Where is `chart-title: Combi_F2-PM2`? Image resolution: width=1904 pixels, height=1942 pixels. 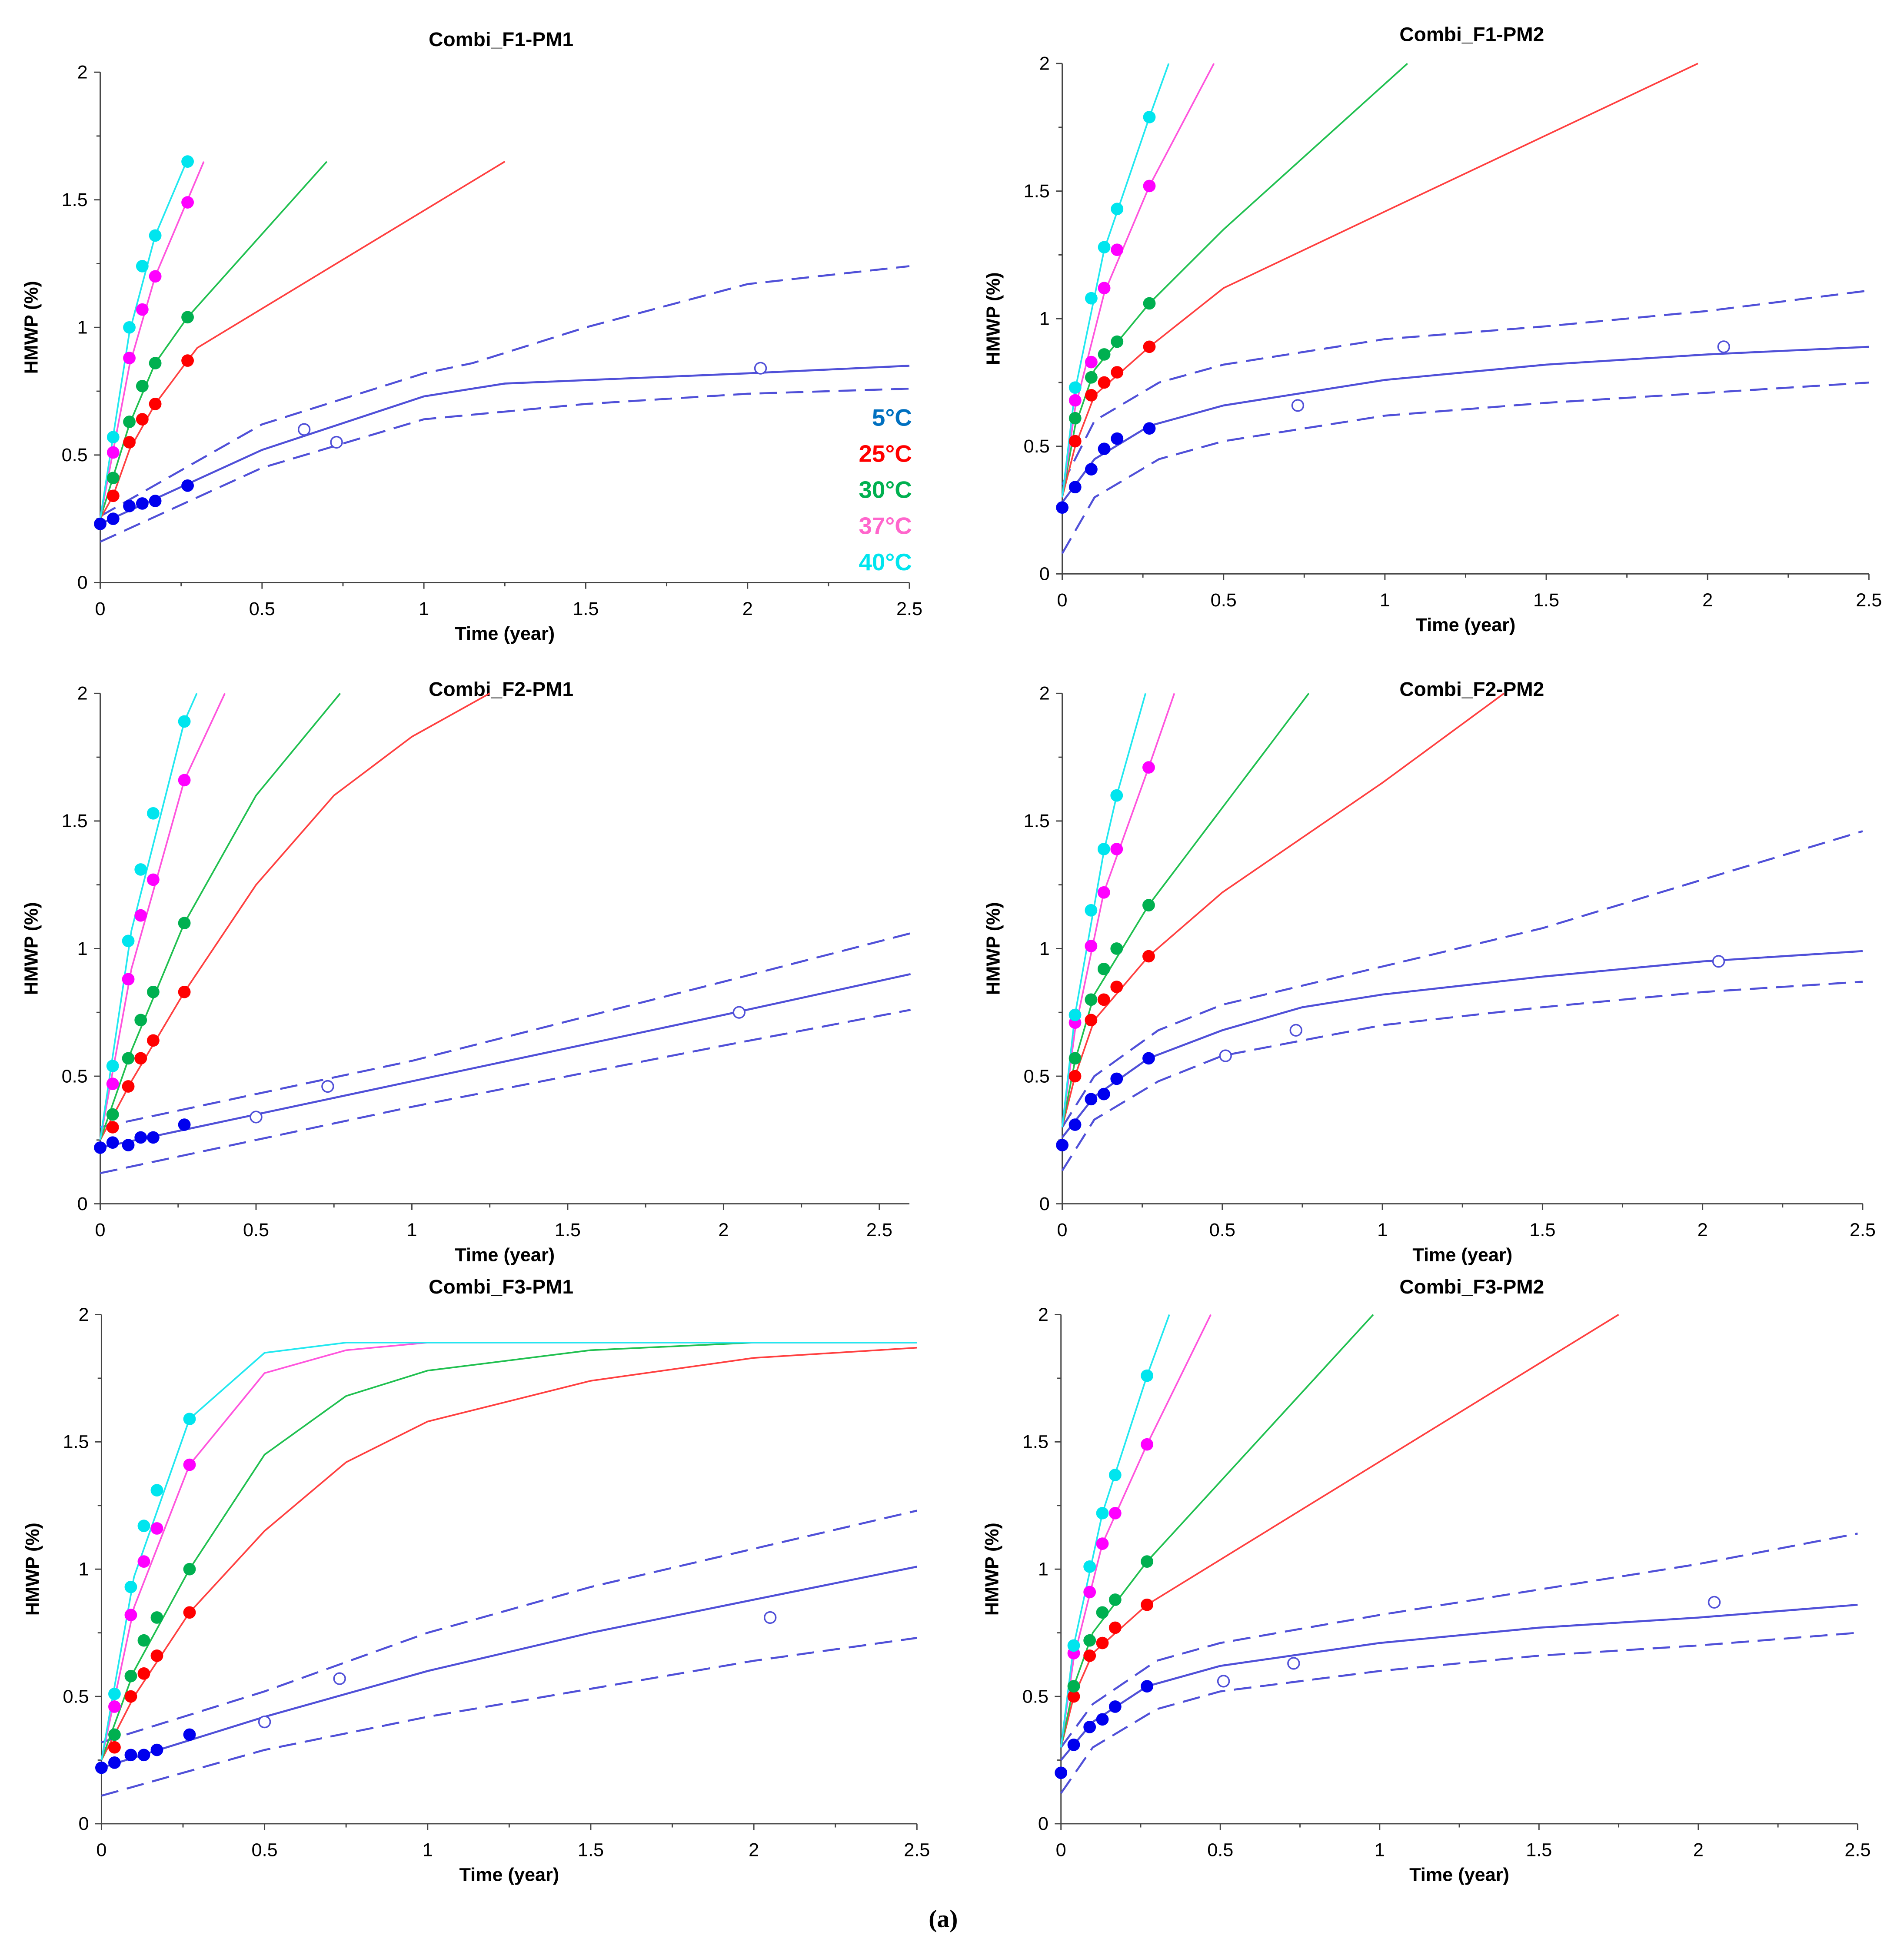
chart-title: Combi_F2-PM2 is located at coordinates (1471, 689).